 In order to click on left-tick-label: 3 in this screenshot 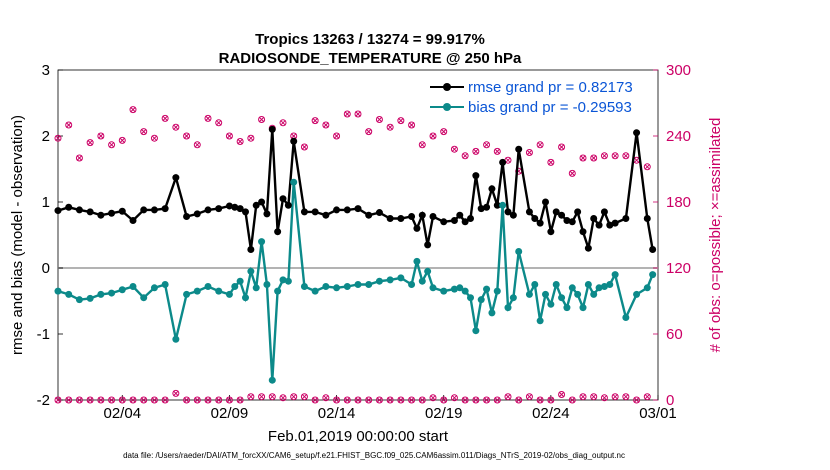, I will do `click(46, 70)`.